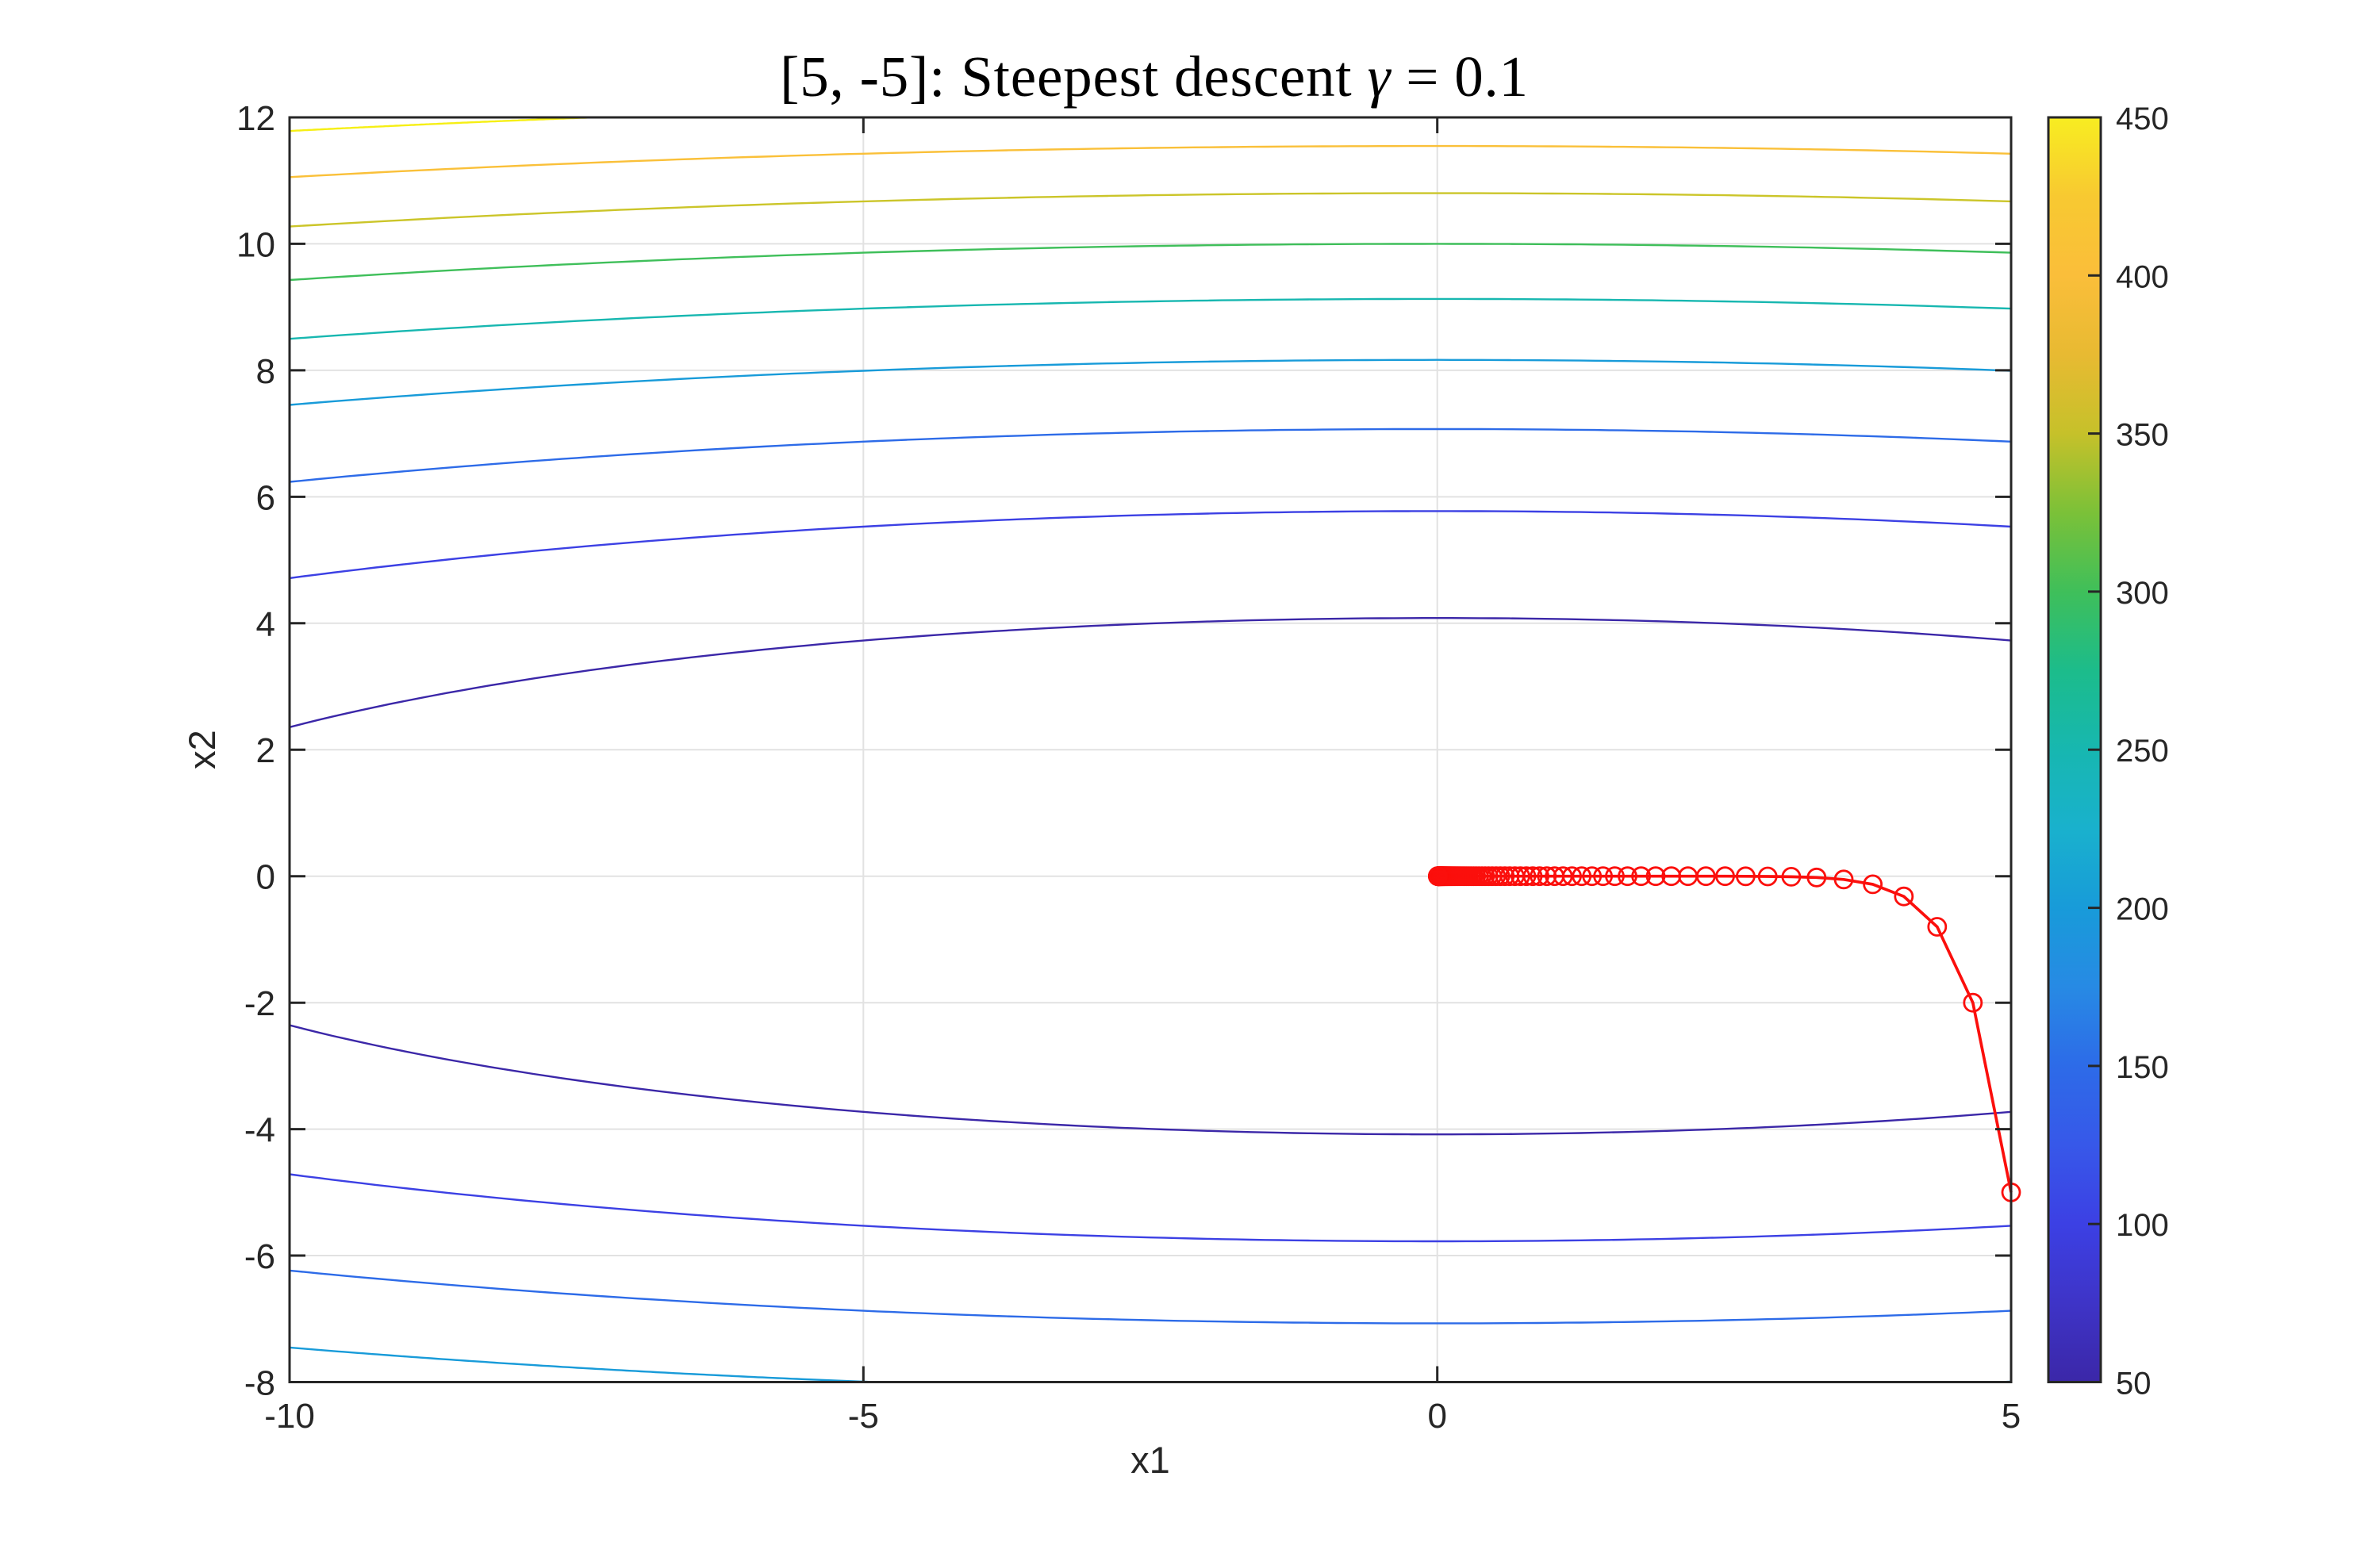  Describe the element at coordinates (265, 624) in the screenshot. I see `svg-text: 4` at that location.